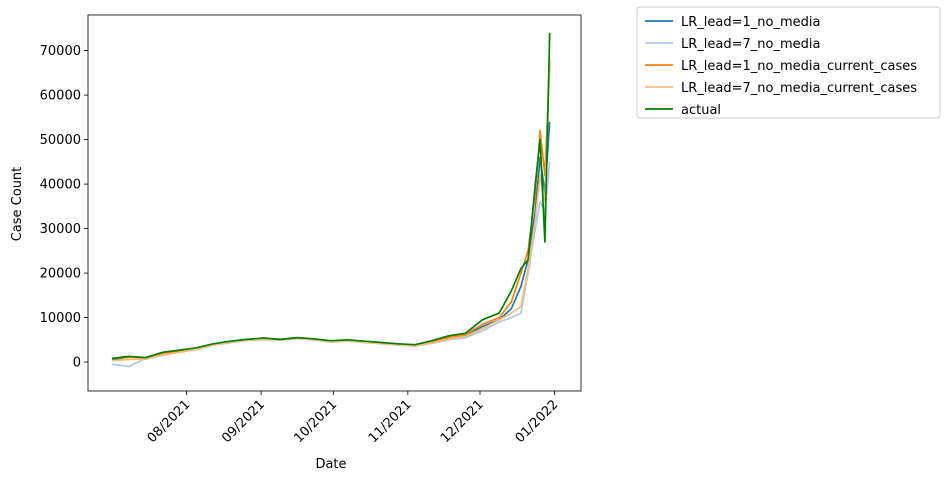  What do you see at coordinates (60, 51) in the screenshot?
I see `y-tick-label: 70000` at bounding box center [60, 51].